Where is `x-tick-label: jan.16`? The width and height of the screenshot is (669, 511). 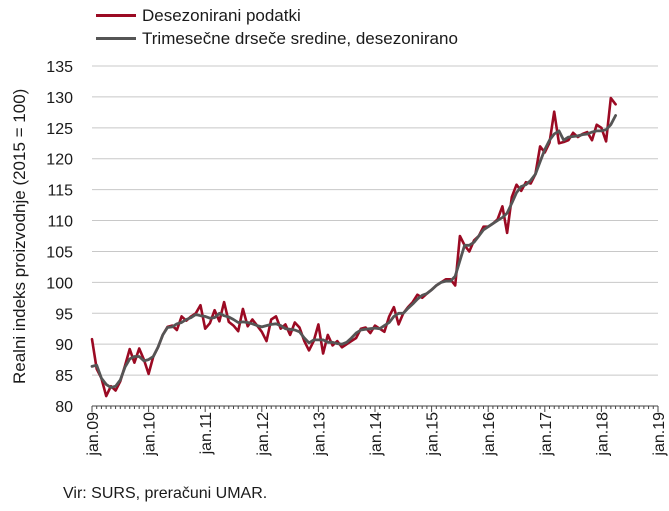 x-tick-label: jan.16 is located at coordinates (489, 434).